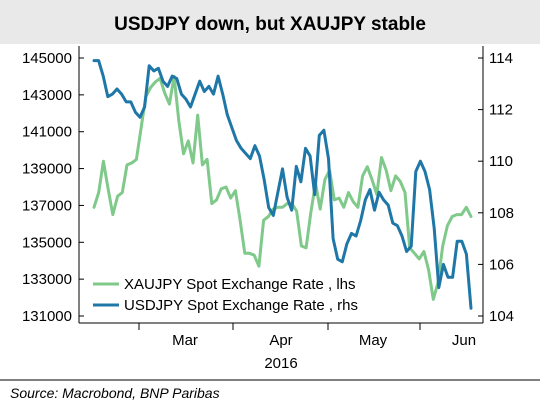 Image resolution: width=540 pixels, height=409 pixels. I want to click on x-ticks: Mar Apr May Jun, so click(307, 336).